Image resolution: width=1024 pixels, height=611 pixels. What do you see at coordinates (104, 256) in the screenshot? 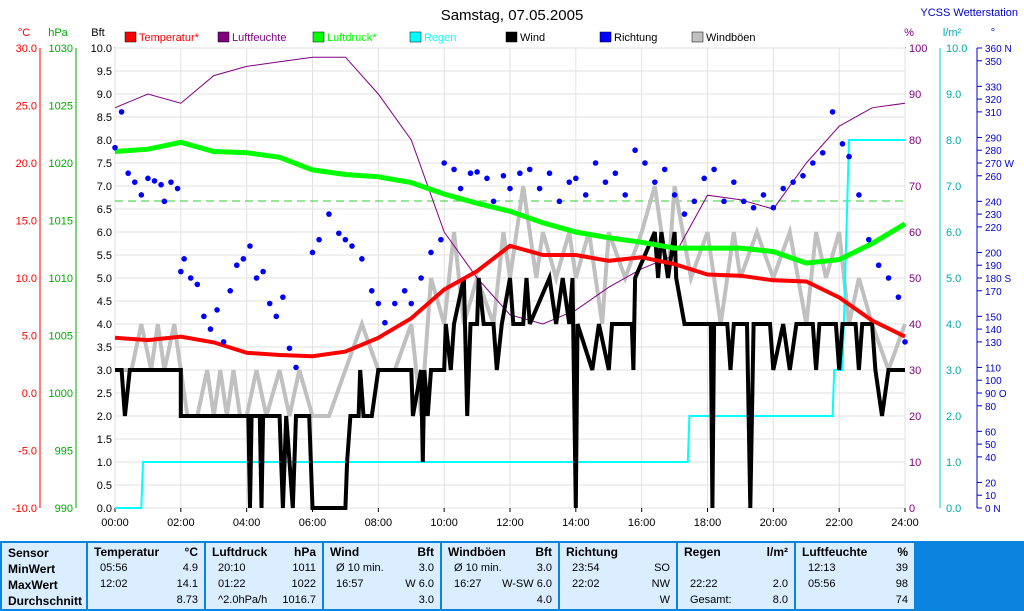
I see `bft-tick-label: 5.5` at bounding box center [104, 256].